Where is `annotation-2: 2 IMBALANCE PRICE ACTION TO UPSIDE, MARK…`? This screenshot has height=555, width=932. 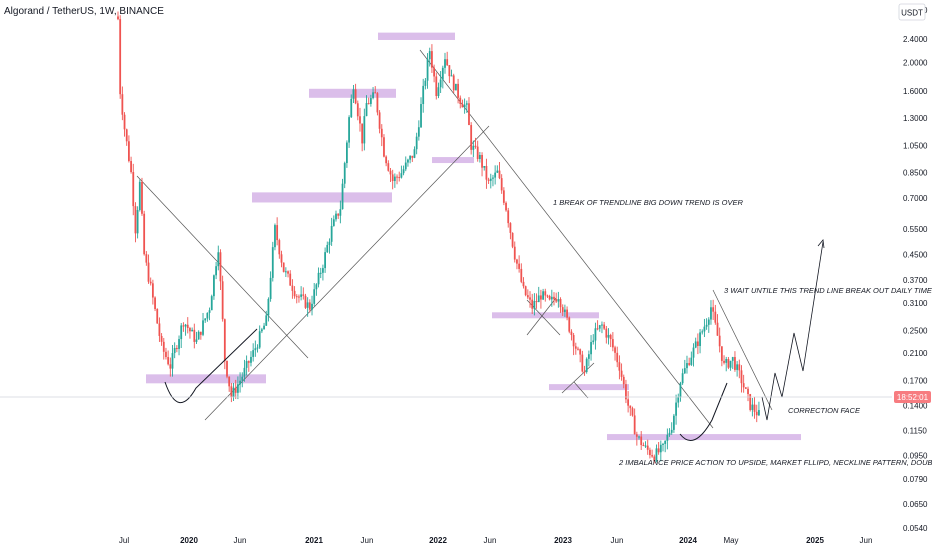
annotation-2: 2 IMBALANCE PRICE ACTION TO UPSIDE, MARK… is located at coordinates (775, 462).